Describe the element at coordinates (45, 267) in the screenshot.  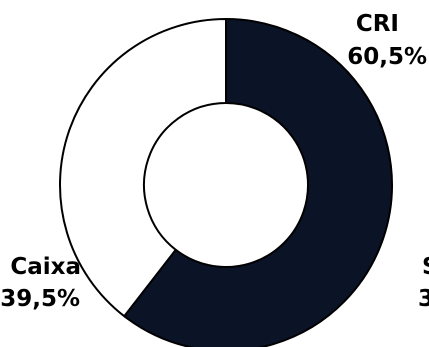
I see `slice-label-caixa: Caixa` at that location.